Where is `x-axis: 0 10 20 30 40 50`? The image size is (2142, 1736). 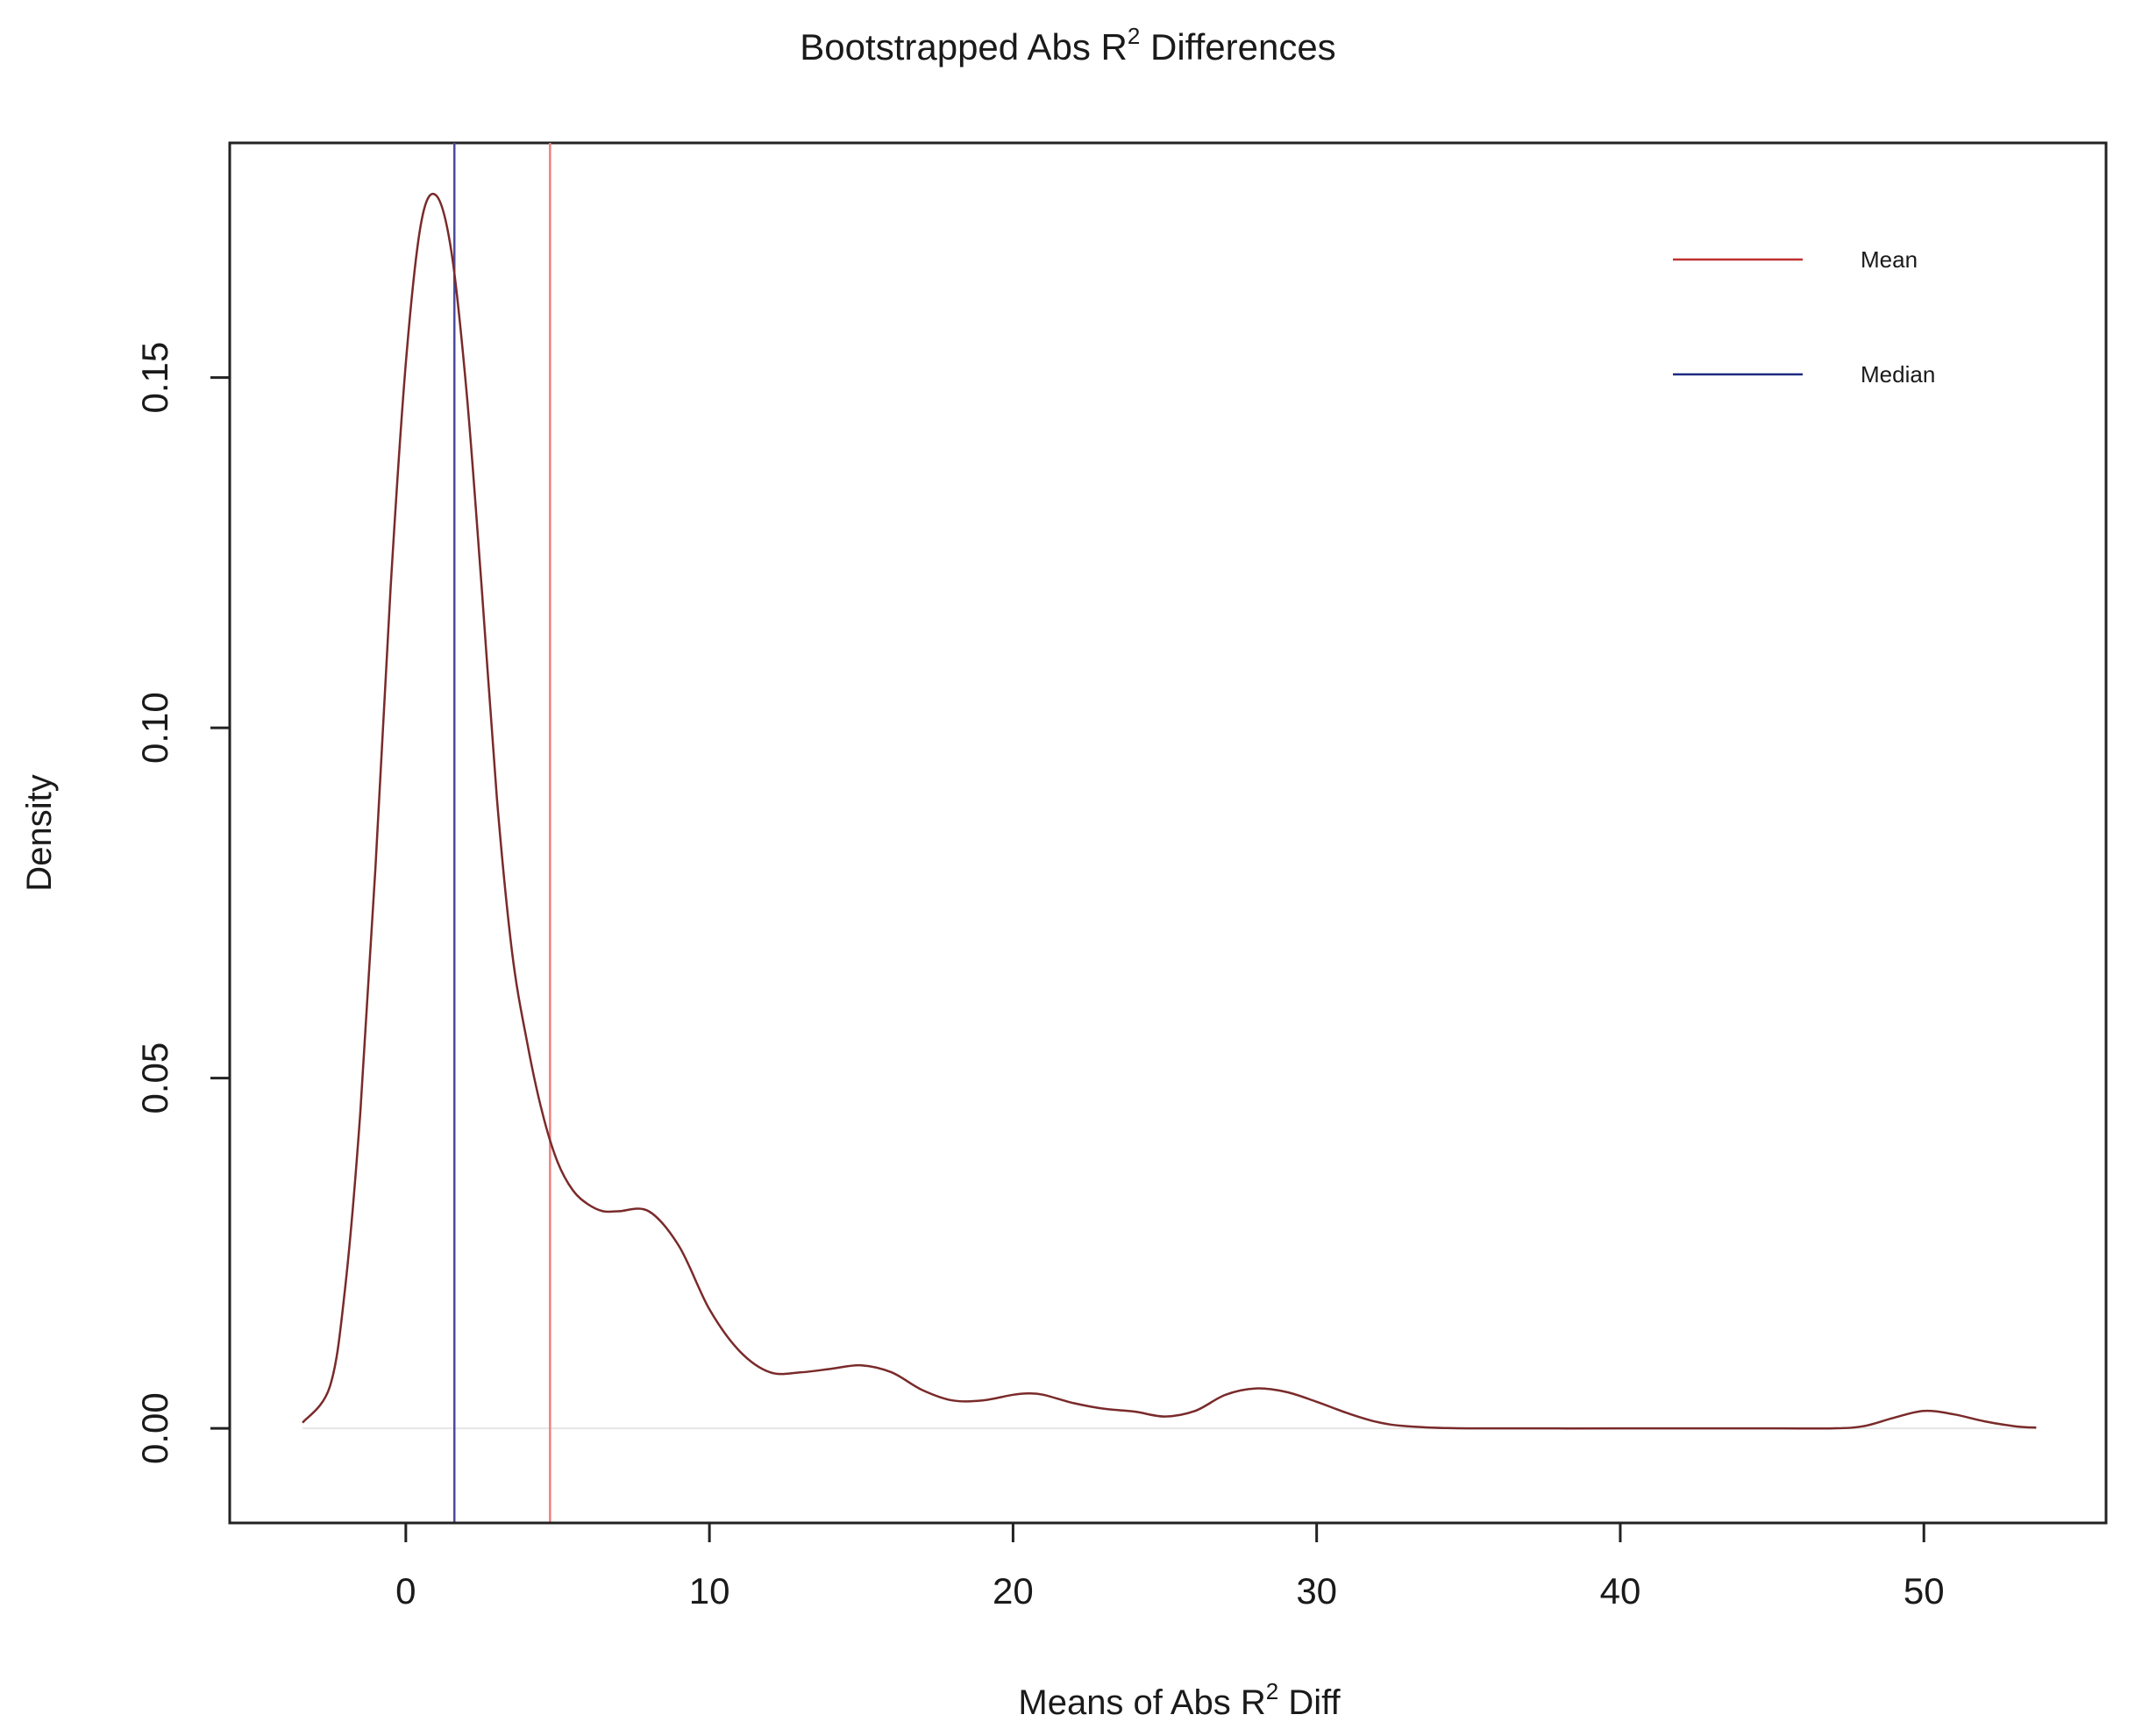 x-axis: 0 10 20 30 40 50 is located at coordinates (1170, 1566).